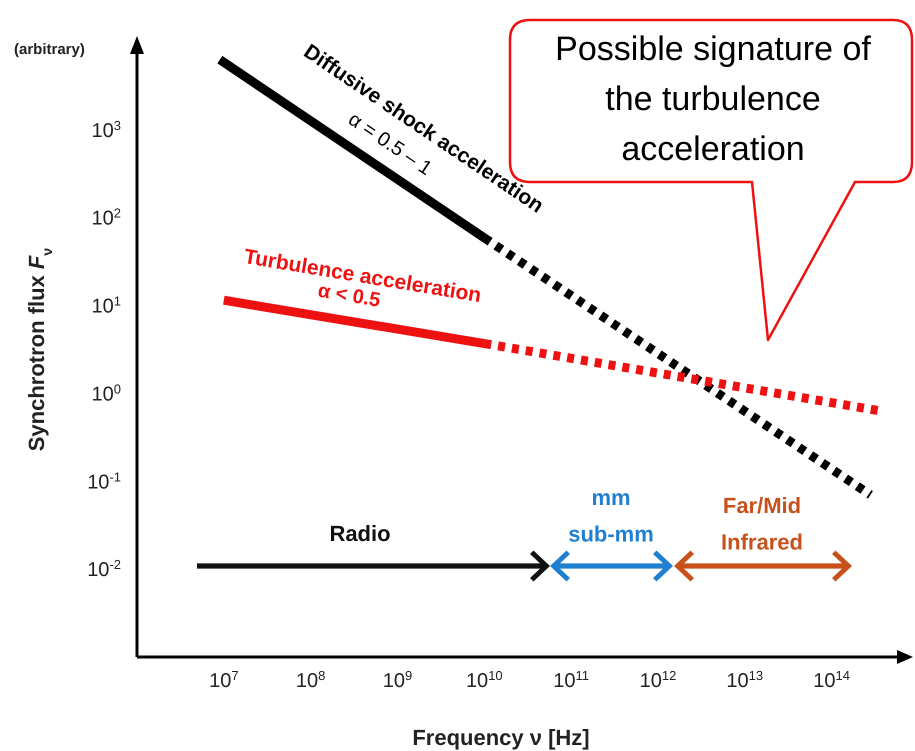  Describe the element at coordinates (831, 680) in the screenshot. I see `x-tick-label: 10$^{14}$` at that location.